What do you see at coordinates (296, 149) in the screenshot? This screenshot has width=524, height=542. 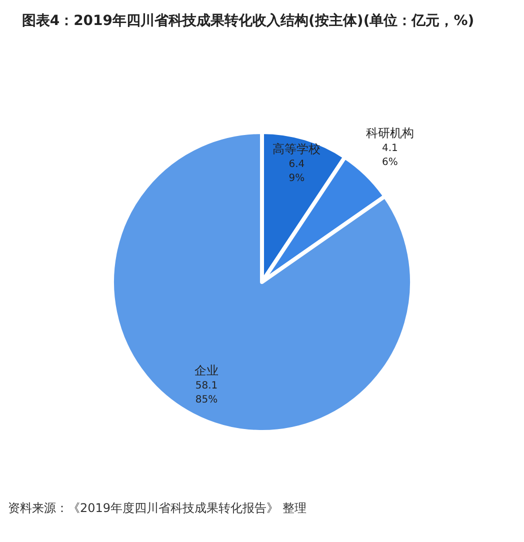 I see `slice-label: 高等学校` at bounding box center [296, 149].